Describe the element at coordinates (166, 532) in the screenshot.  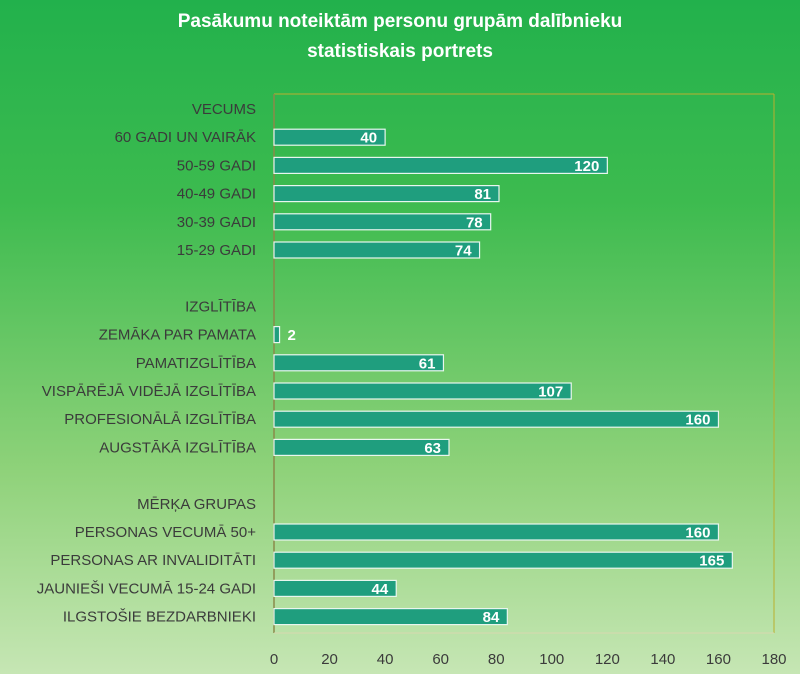
I see `category-label: PERSONAS VECUMĀ 50+` at that location.